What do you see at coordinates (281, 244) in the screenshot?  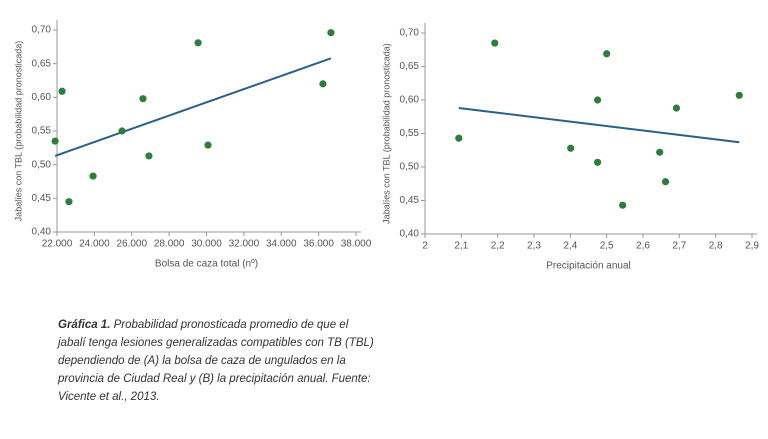 I see `x-tick-label: 34.000` at bounding box center [281, 244].